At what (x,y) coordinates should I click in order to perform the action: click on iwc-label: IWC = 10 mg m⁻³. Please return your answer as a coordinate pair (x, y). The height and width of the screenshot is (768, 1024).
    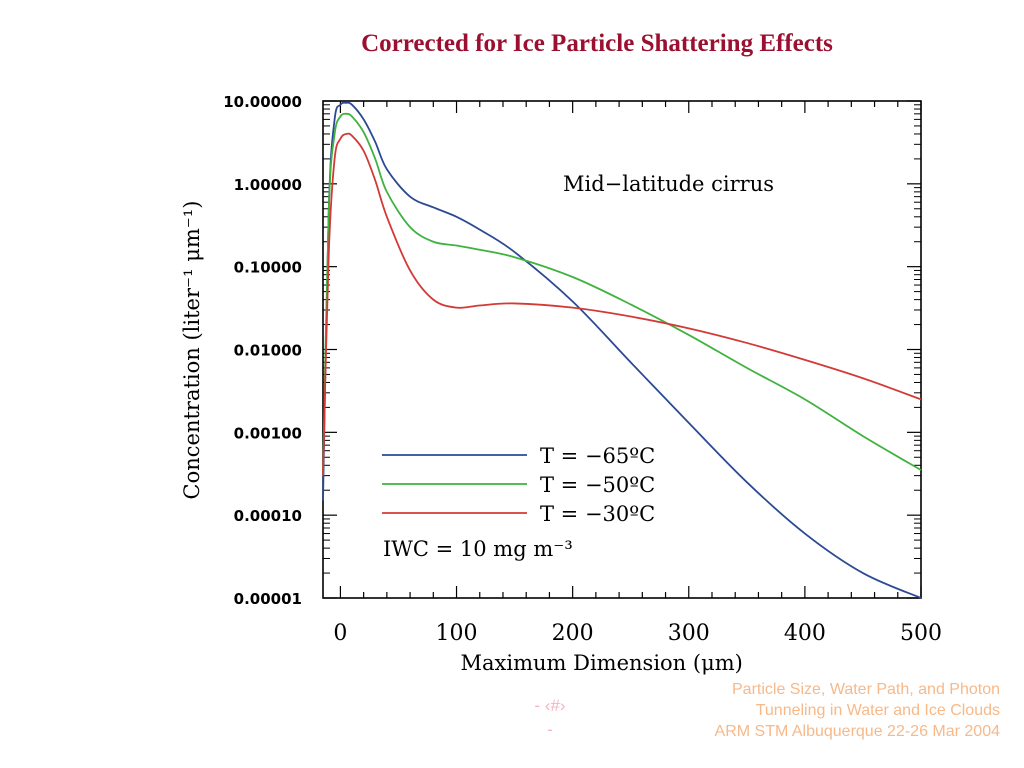
    Looking at the image, I should click on (478, 549).